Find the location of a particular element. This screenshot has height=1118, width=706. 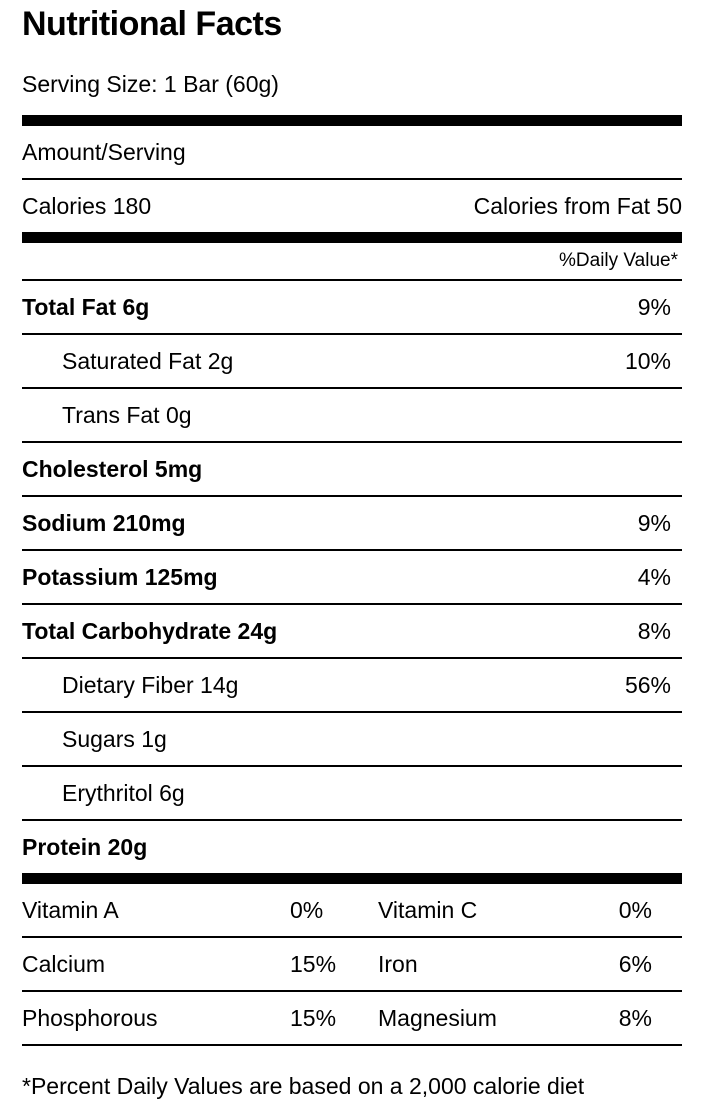

nutrient-name: Erythritol 6g is located at coordinates (123, 792).